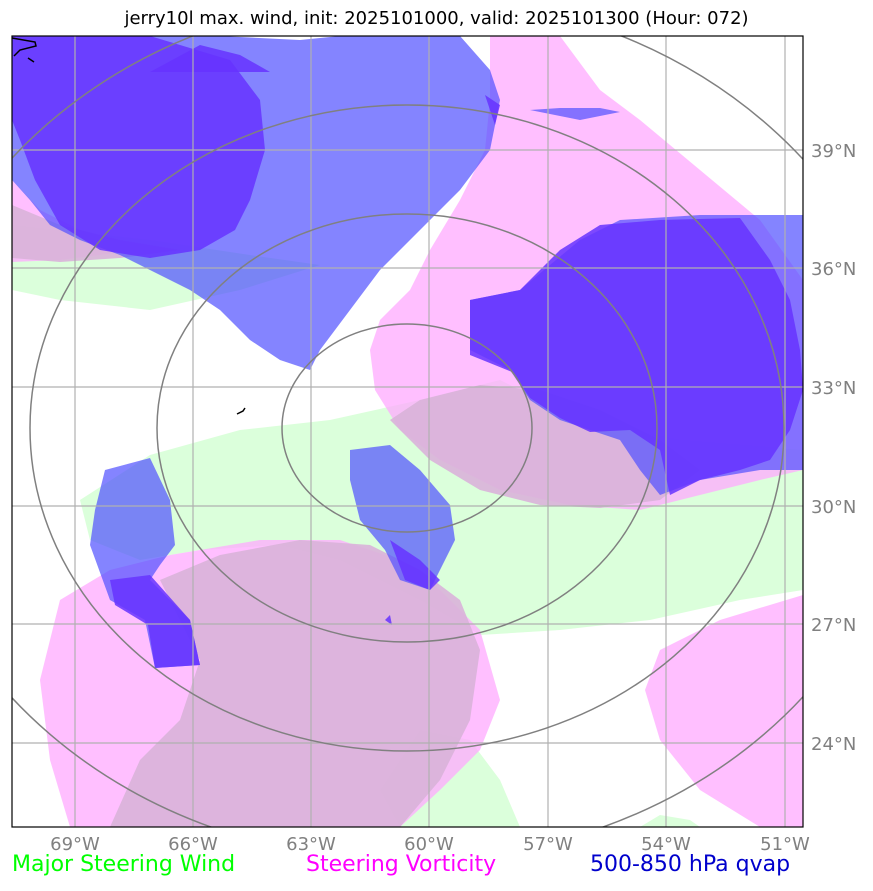  Describe the element at coordinates (129, 226) in the screenshot. I see `coastline` at that location.